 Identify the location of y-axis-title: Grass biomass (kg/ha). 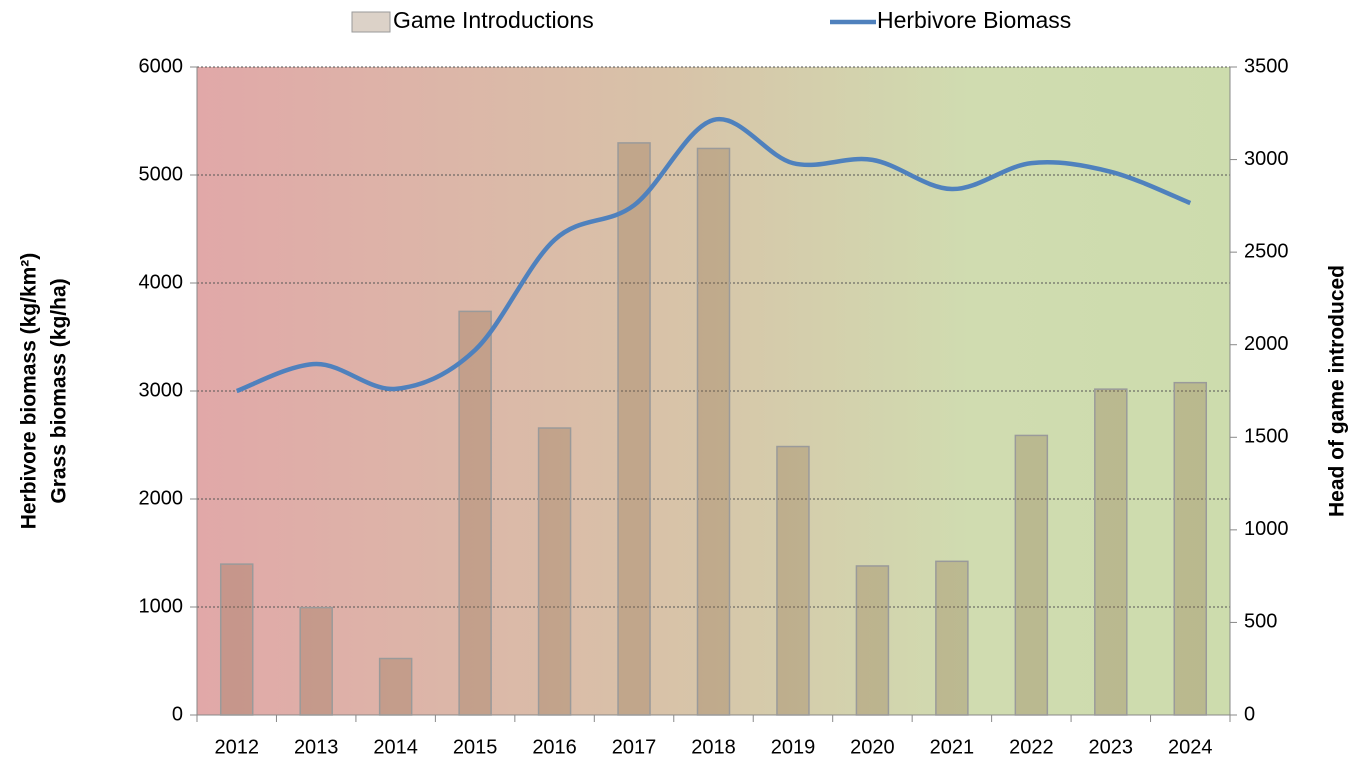
(59, 390).